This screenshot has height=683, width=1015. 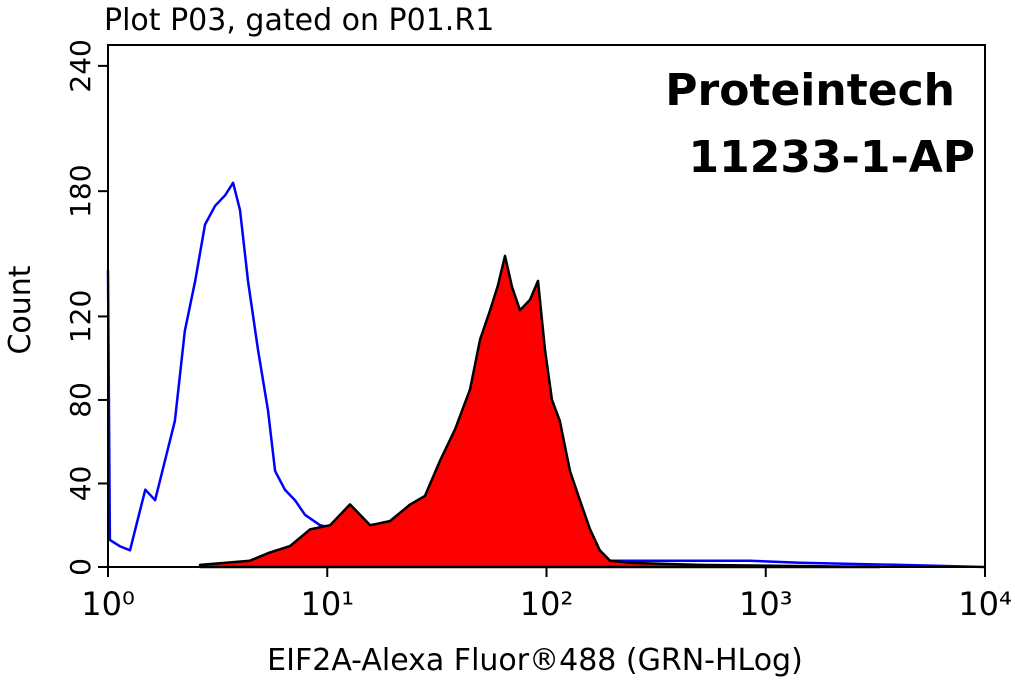 What do you see at coordinates (20, 309) in the screenshot?
I see `y-axis-label: Count` at bounding box center [20, 309].